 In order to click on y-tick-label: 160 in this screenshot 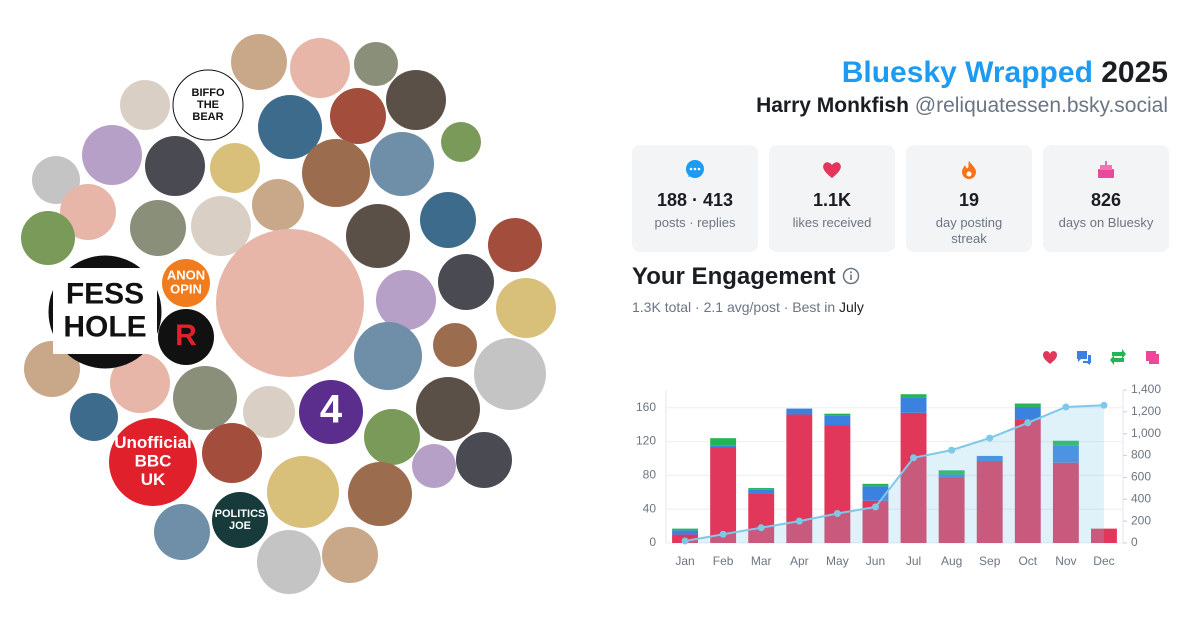, I will do `click(646, 407)`.